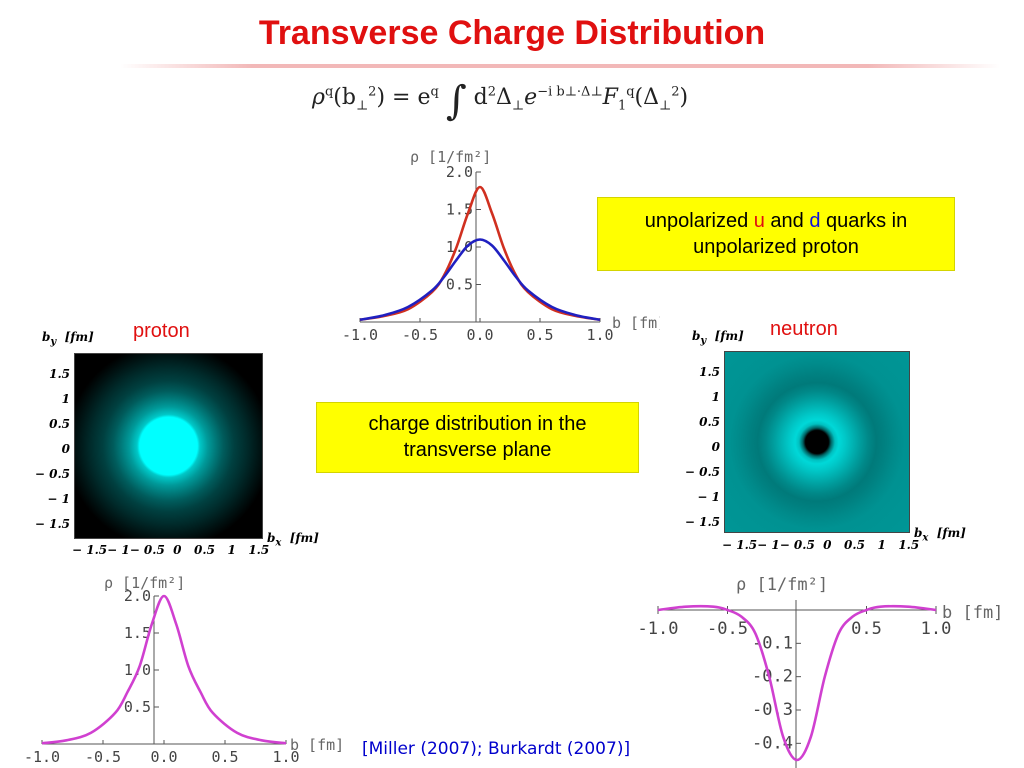  What do you see at coordinates (772, 677) in the screenshot?
I see `y-tick-label: -0.2` at bounding box center [772, 677].